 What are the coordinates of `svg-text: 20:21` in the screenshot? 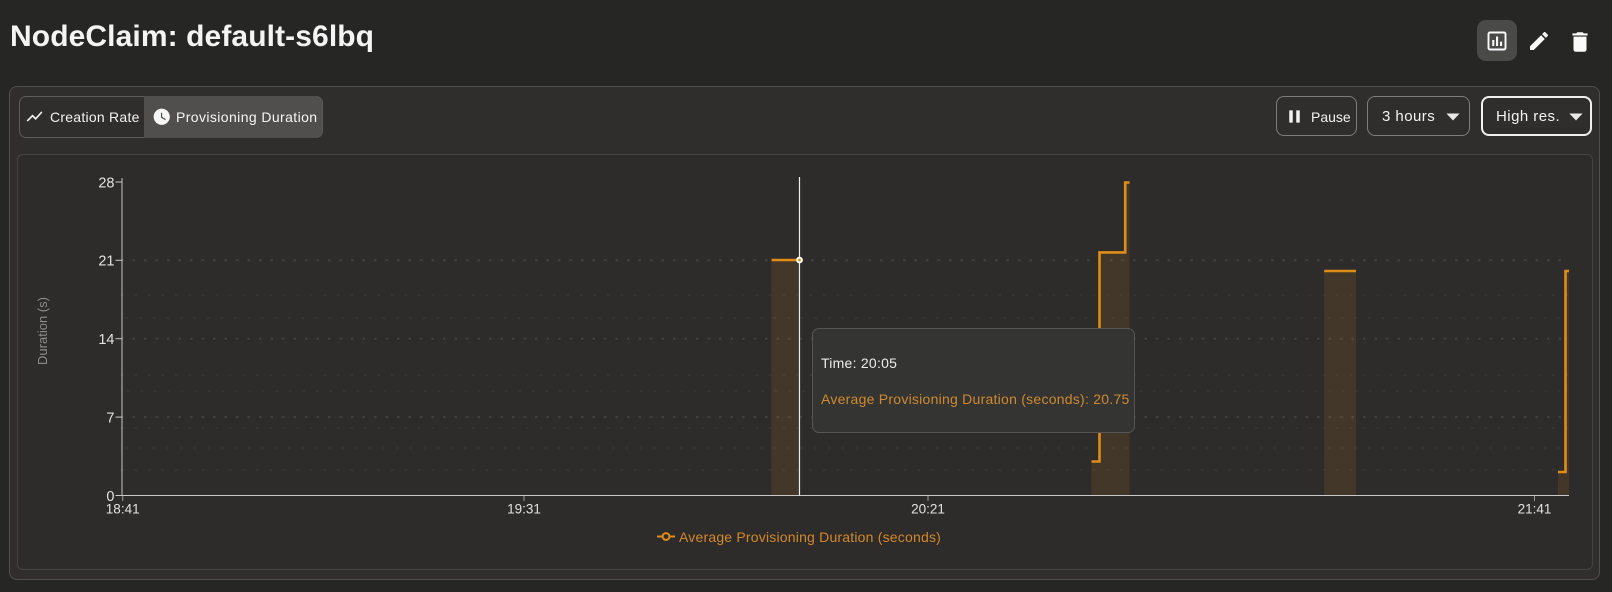 It's located at (928, 509).